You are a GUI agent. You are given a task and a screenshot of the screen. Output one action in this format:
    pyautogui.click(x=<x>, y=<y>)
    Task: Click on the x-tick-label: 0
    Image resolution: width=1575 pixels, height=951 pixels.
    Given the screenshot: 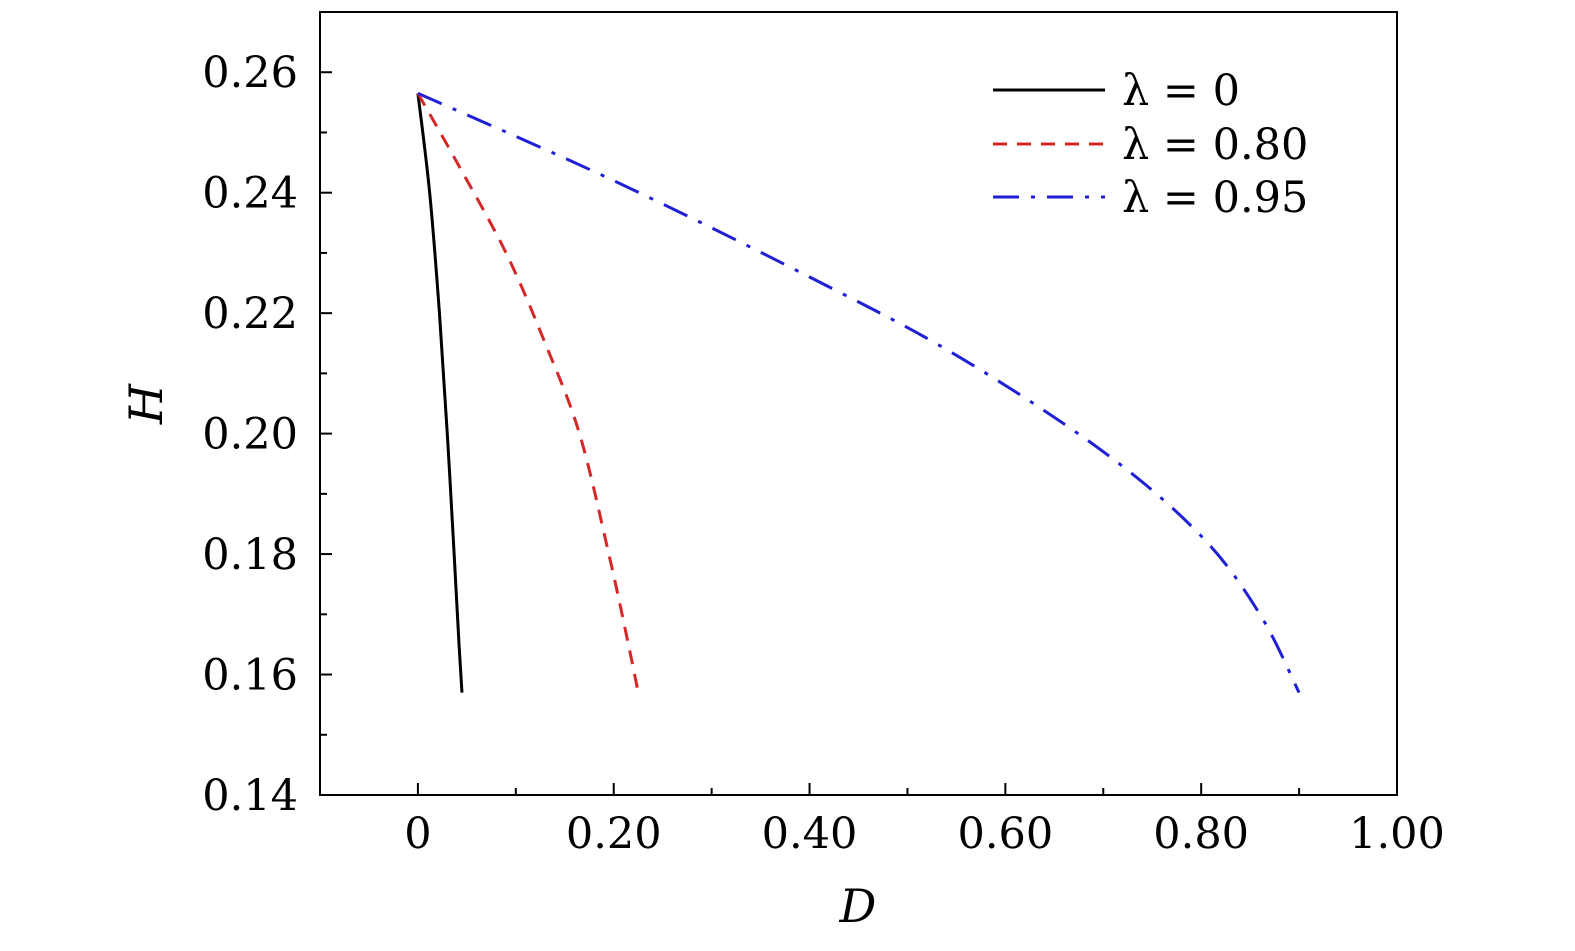 What is the action you would take?
    pyautogui.click(x=417, y=834)
    